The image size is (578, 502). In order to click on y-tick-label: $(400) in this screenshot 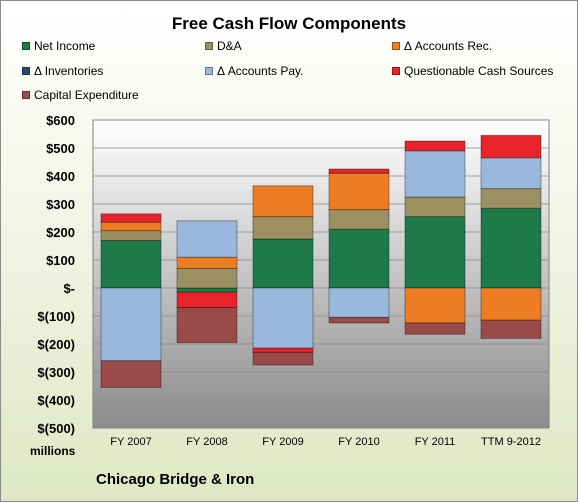, I will do `click(56, 400)`.